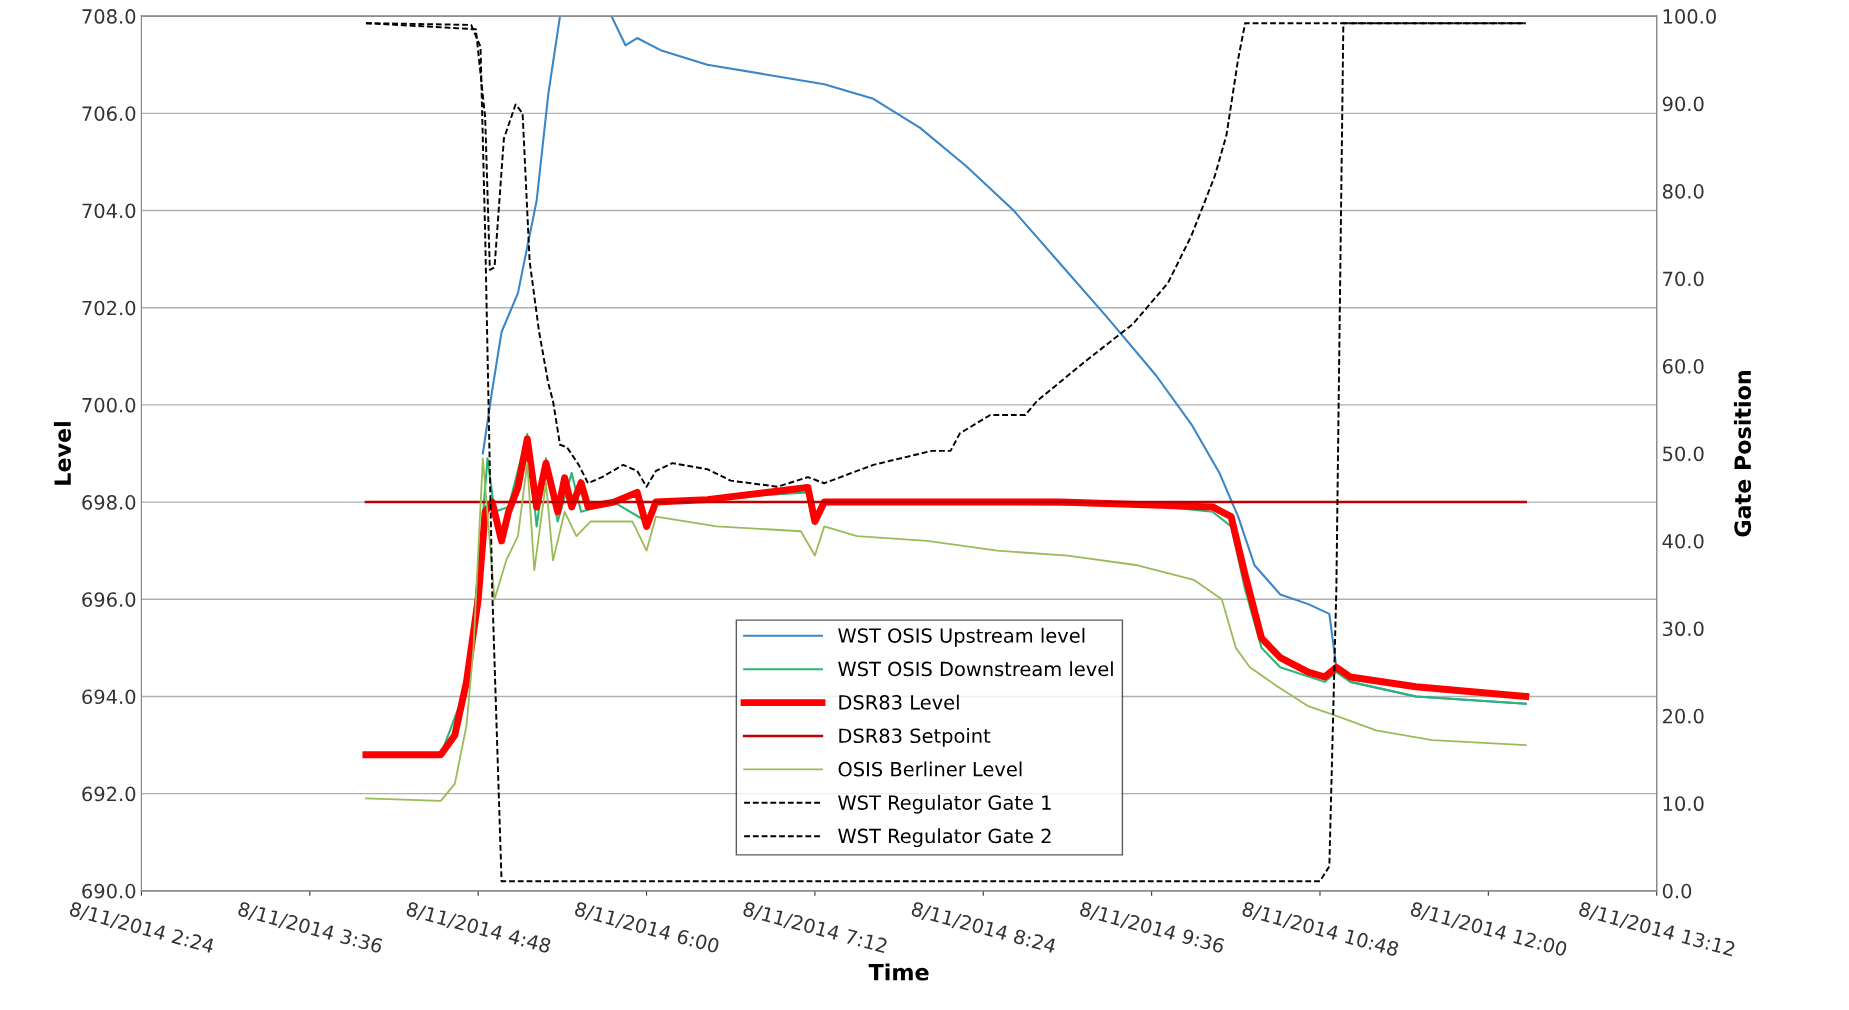  What do you see at coordinates (1683, 629) in the screenshot?
I see `y2-tick-label: 30.0` at bounding box center [1683, 629].